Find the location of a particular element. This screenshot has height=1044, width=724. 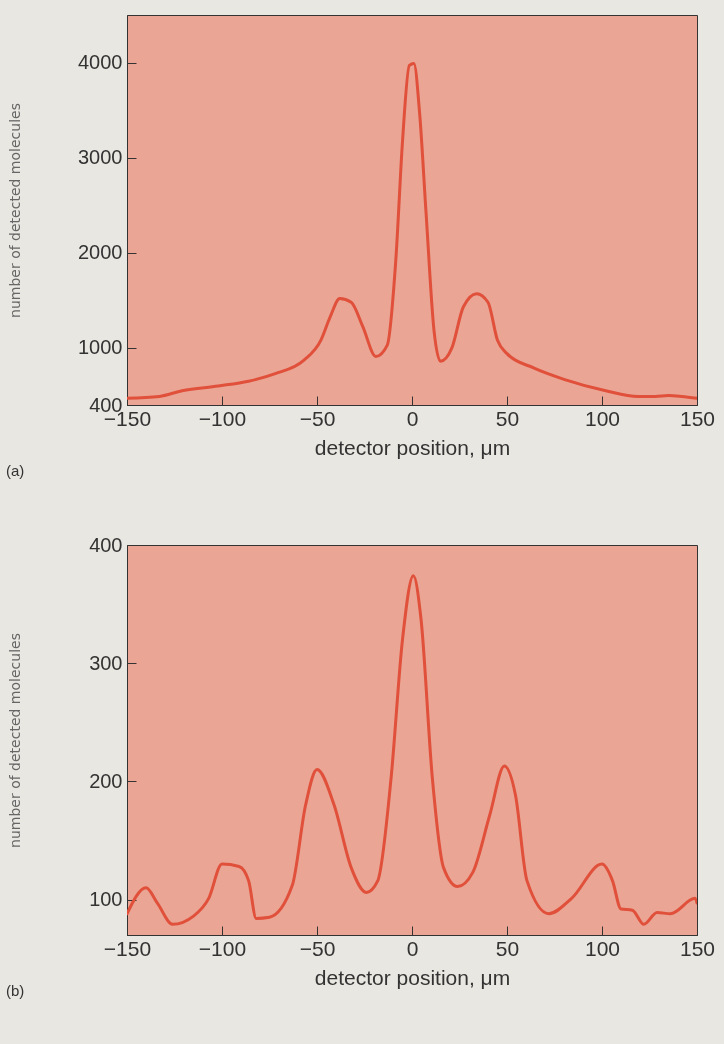

y-tick-label: 4000 is located at coordinates (100, 62).